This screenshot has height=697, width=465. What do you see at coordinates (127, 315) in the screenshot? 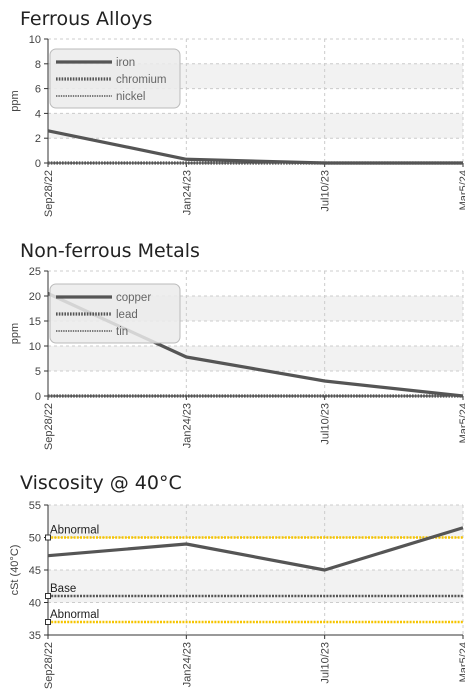
I see `legend-label: lead` at bounding box center [127, 315].